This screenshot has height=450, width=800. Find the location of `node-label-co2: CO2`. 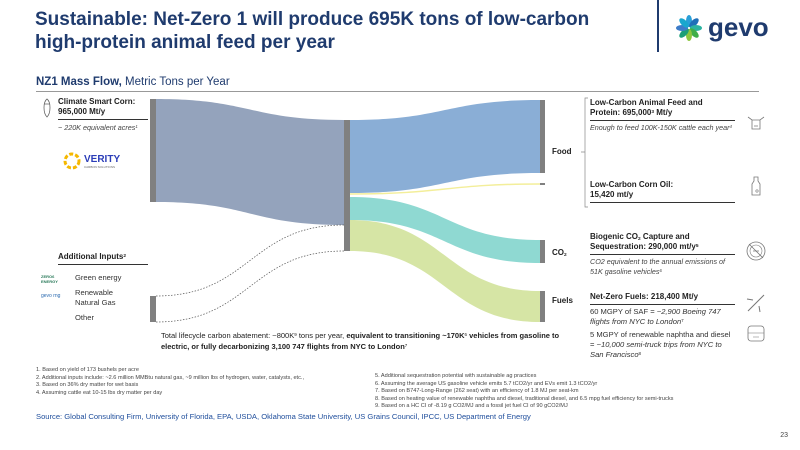

node-label-co2: CO2 is located at coordinates (559, 253).